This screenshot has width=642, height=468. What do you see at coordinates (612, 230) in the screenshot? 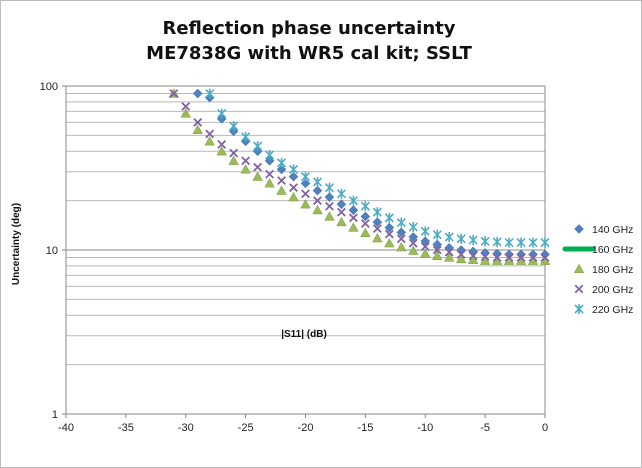
I see `legend-label: 140 GHz` at bounding box center [612, 230].